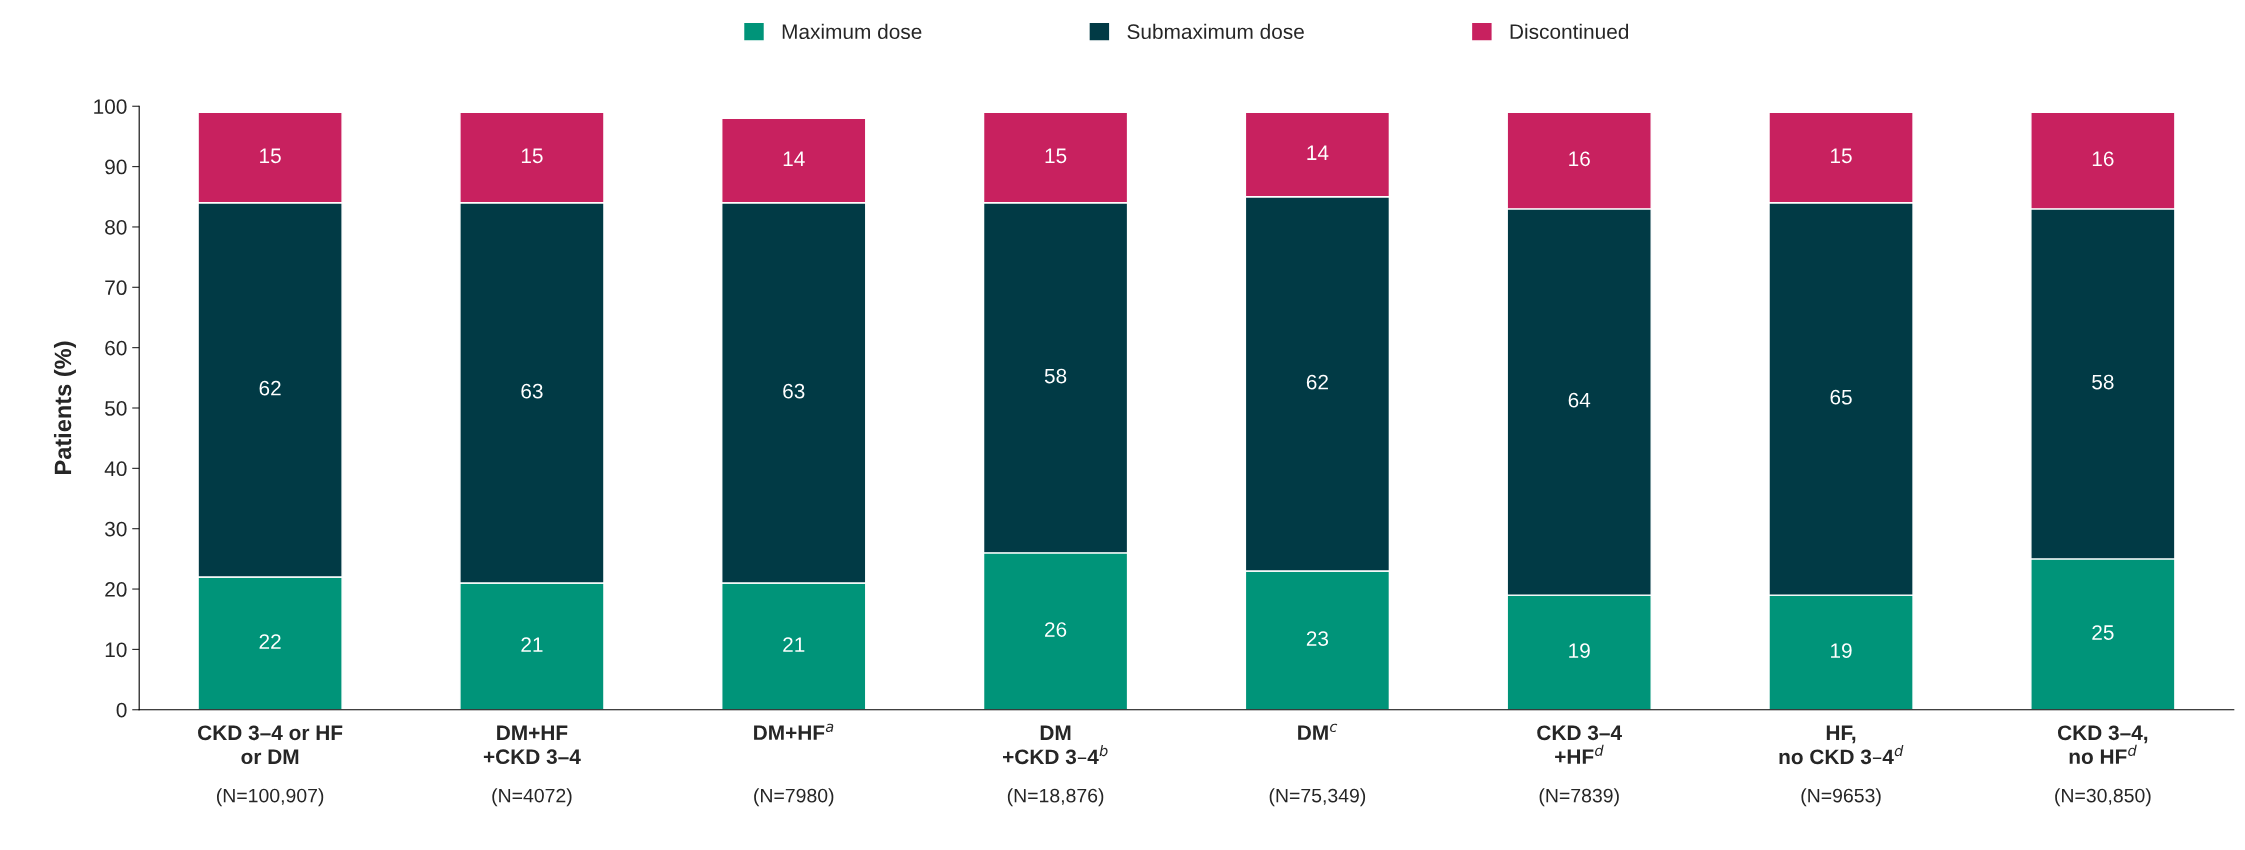 The width and height of the screenshot is (2245, 850). What do you see at coordinates (116, 348) in the screenshot?
I see `y-tick-label: 60` at bounding box center [116, 348].